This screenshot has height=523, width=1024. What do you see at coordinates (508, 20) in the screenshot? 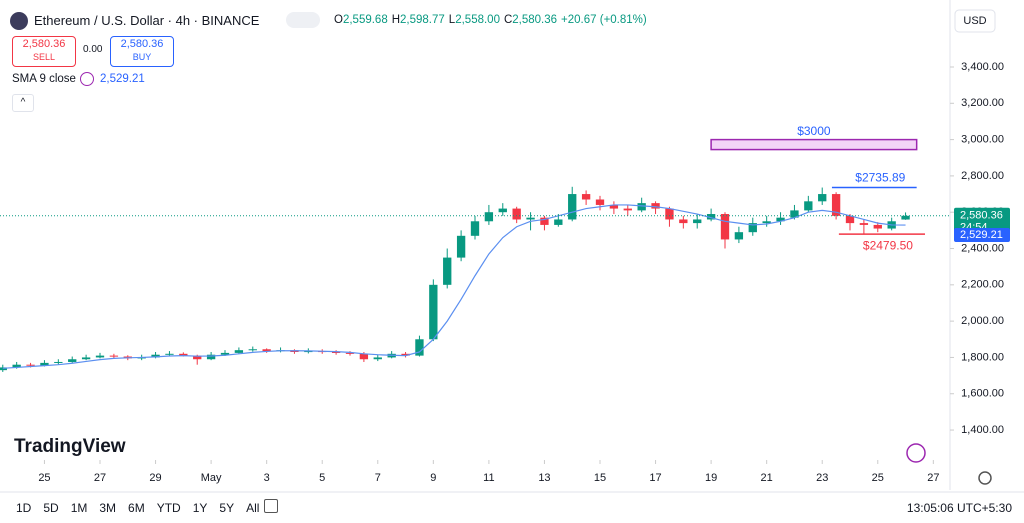
I see `ohlc-label: C` at bounding box center [508, 20].